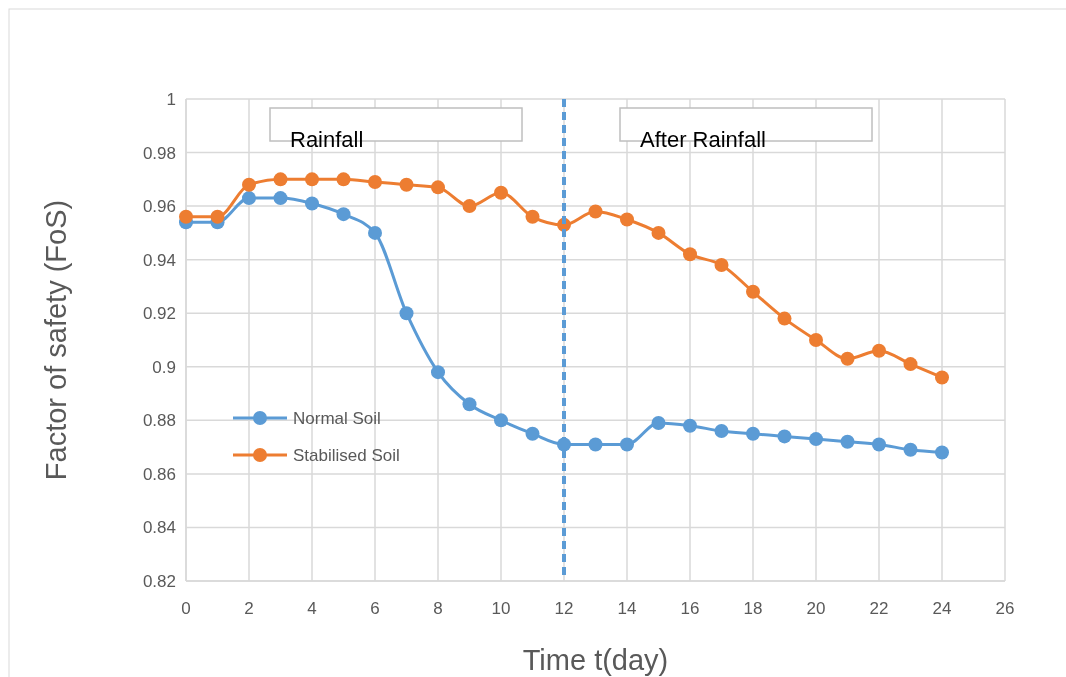  Describe the element at coordinates (816, 608) in the screenshot. I see `x-tick-label: 20` at that location.